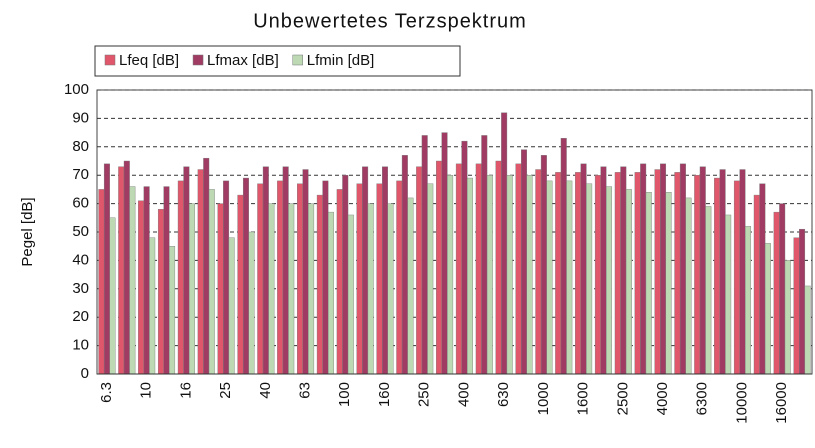 The height and width of the screenshot is (448, 815). I want to click on x-tick-label: 10000, so click(741, 403).